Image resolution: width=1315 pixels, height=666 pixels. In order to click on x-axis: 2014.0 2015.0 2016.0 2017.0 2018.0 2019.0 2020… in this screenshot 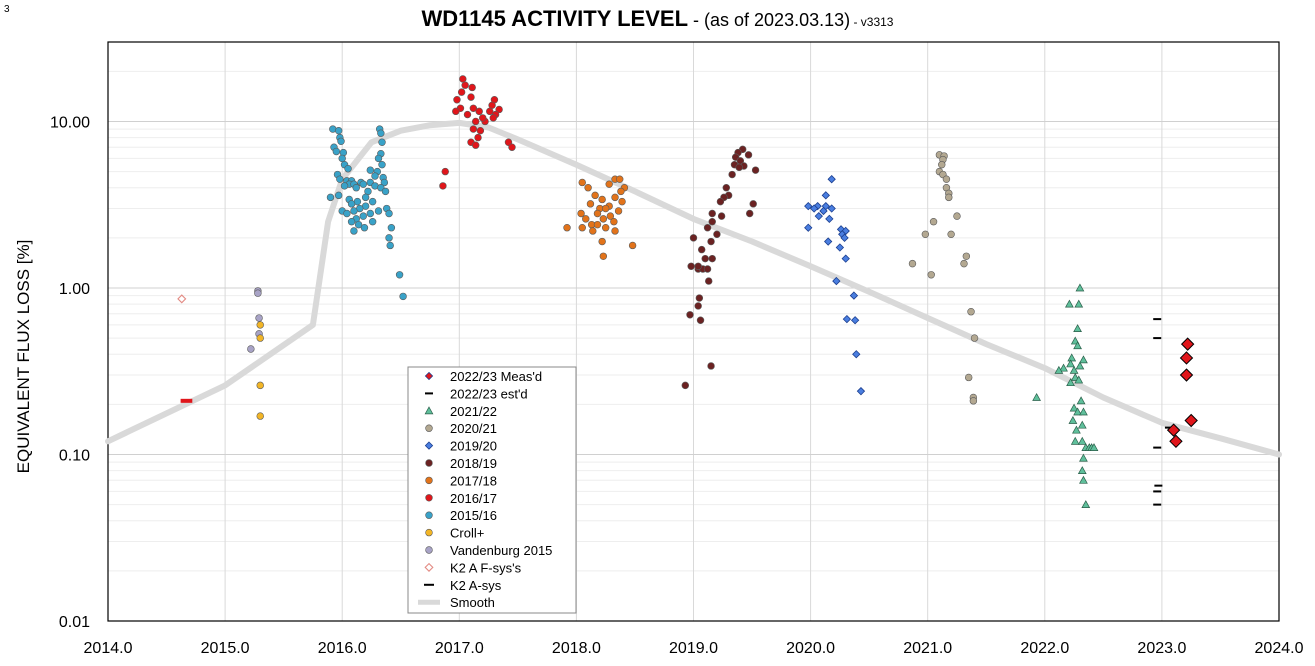, I will do `click(694, 648)`.